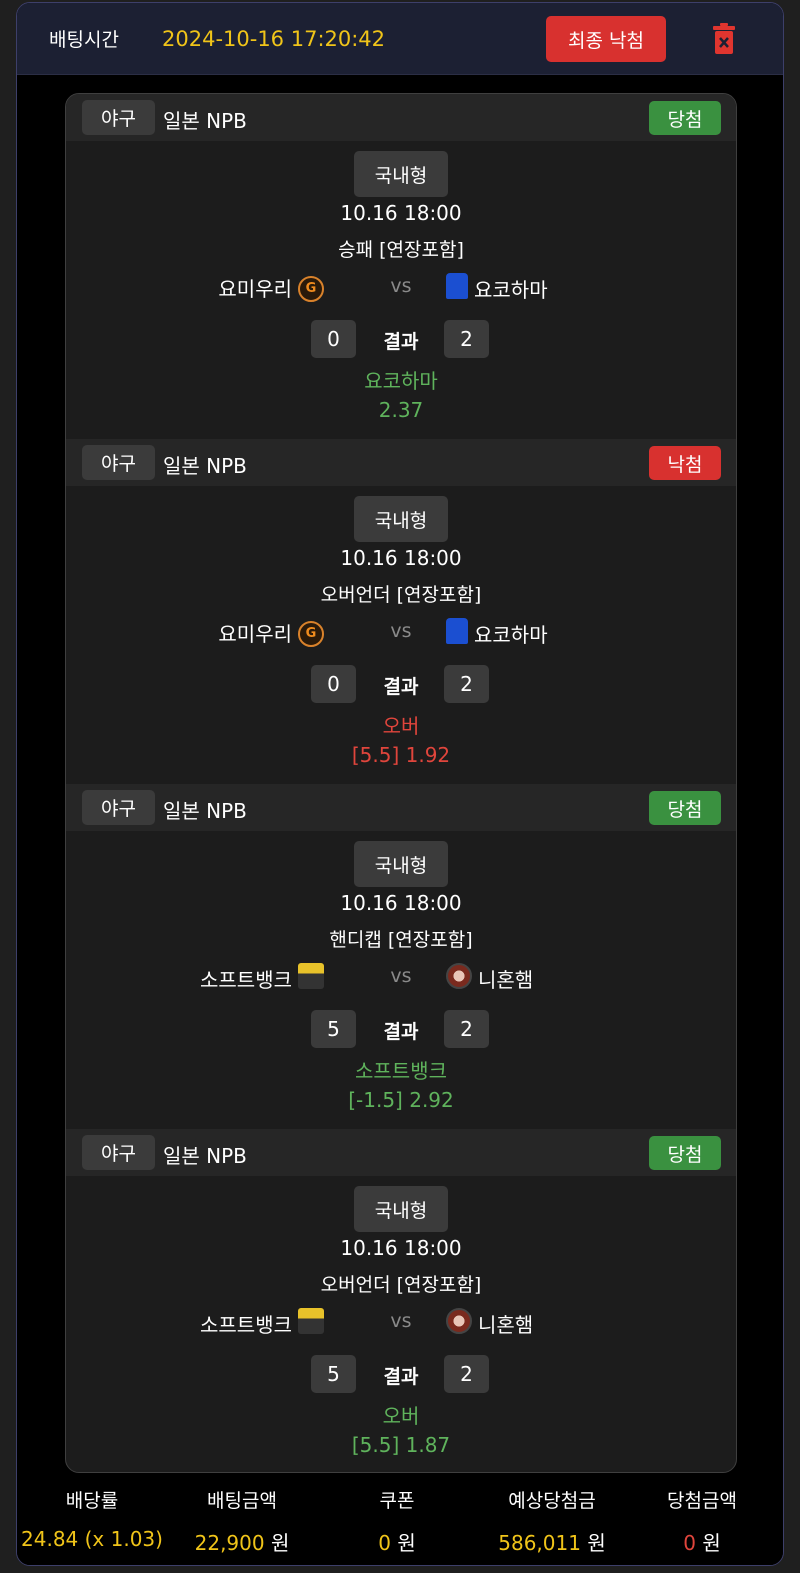 The height and width of the screenshot is (1573, 800). Describe the element at coordinates (401, 1071) in the screenshot. I see `bet-pick: 소프트뱅크` at that location.